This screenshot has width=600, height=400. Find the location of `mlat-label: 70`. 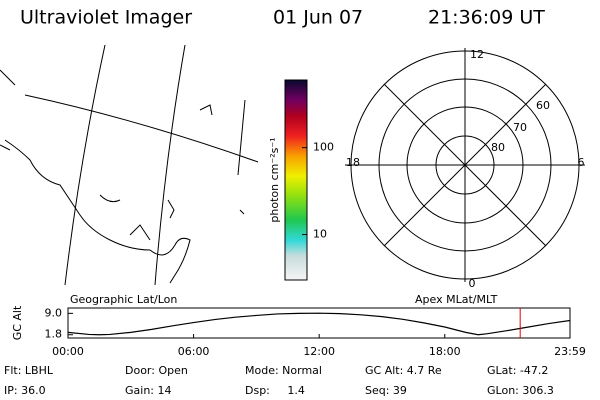

mlat-label: 70 is located at coordinates (520, 127).